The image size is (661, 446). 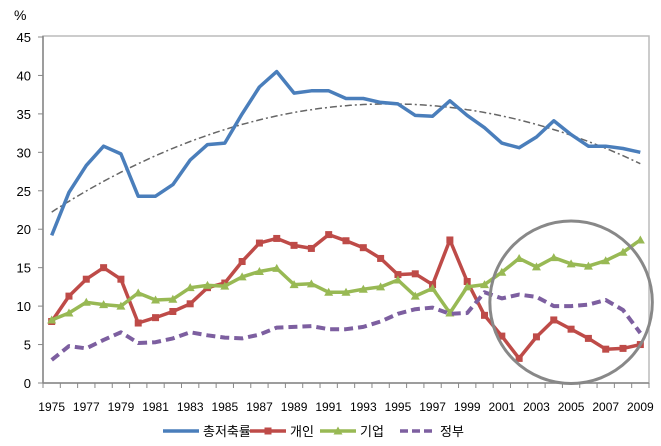 I want to click on legend-item: 기업, so click(x=352, y=431).